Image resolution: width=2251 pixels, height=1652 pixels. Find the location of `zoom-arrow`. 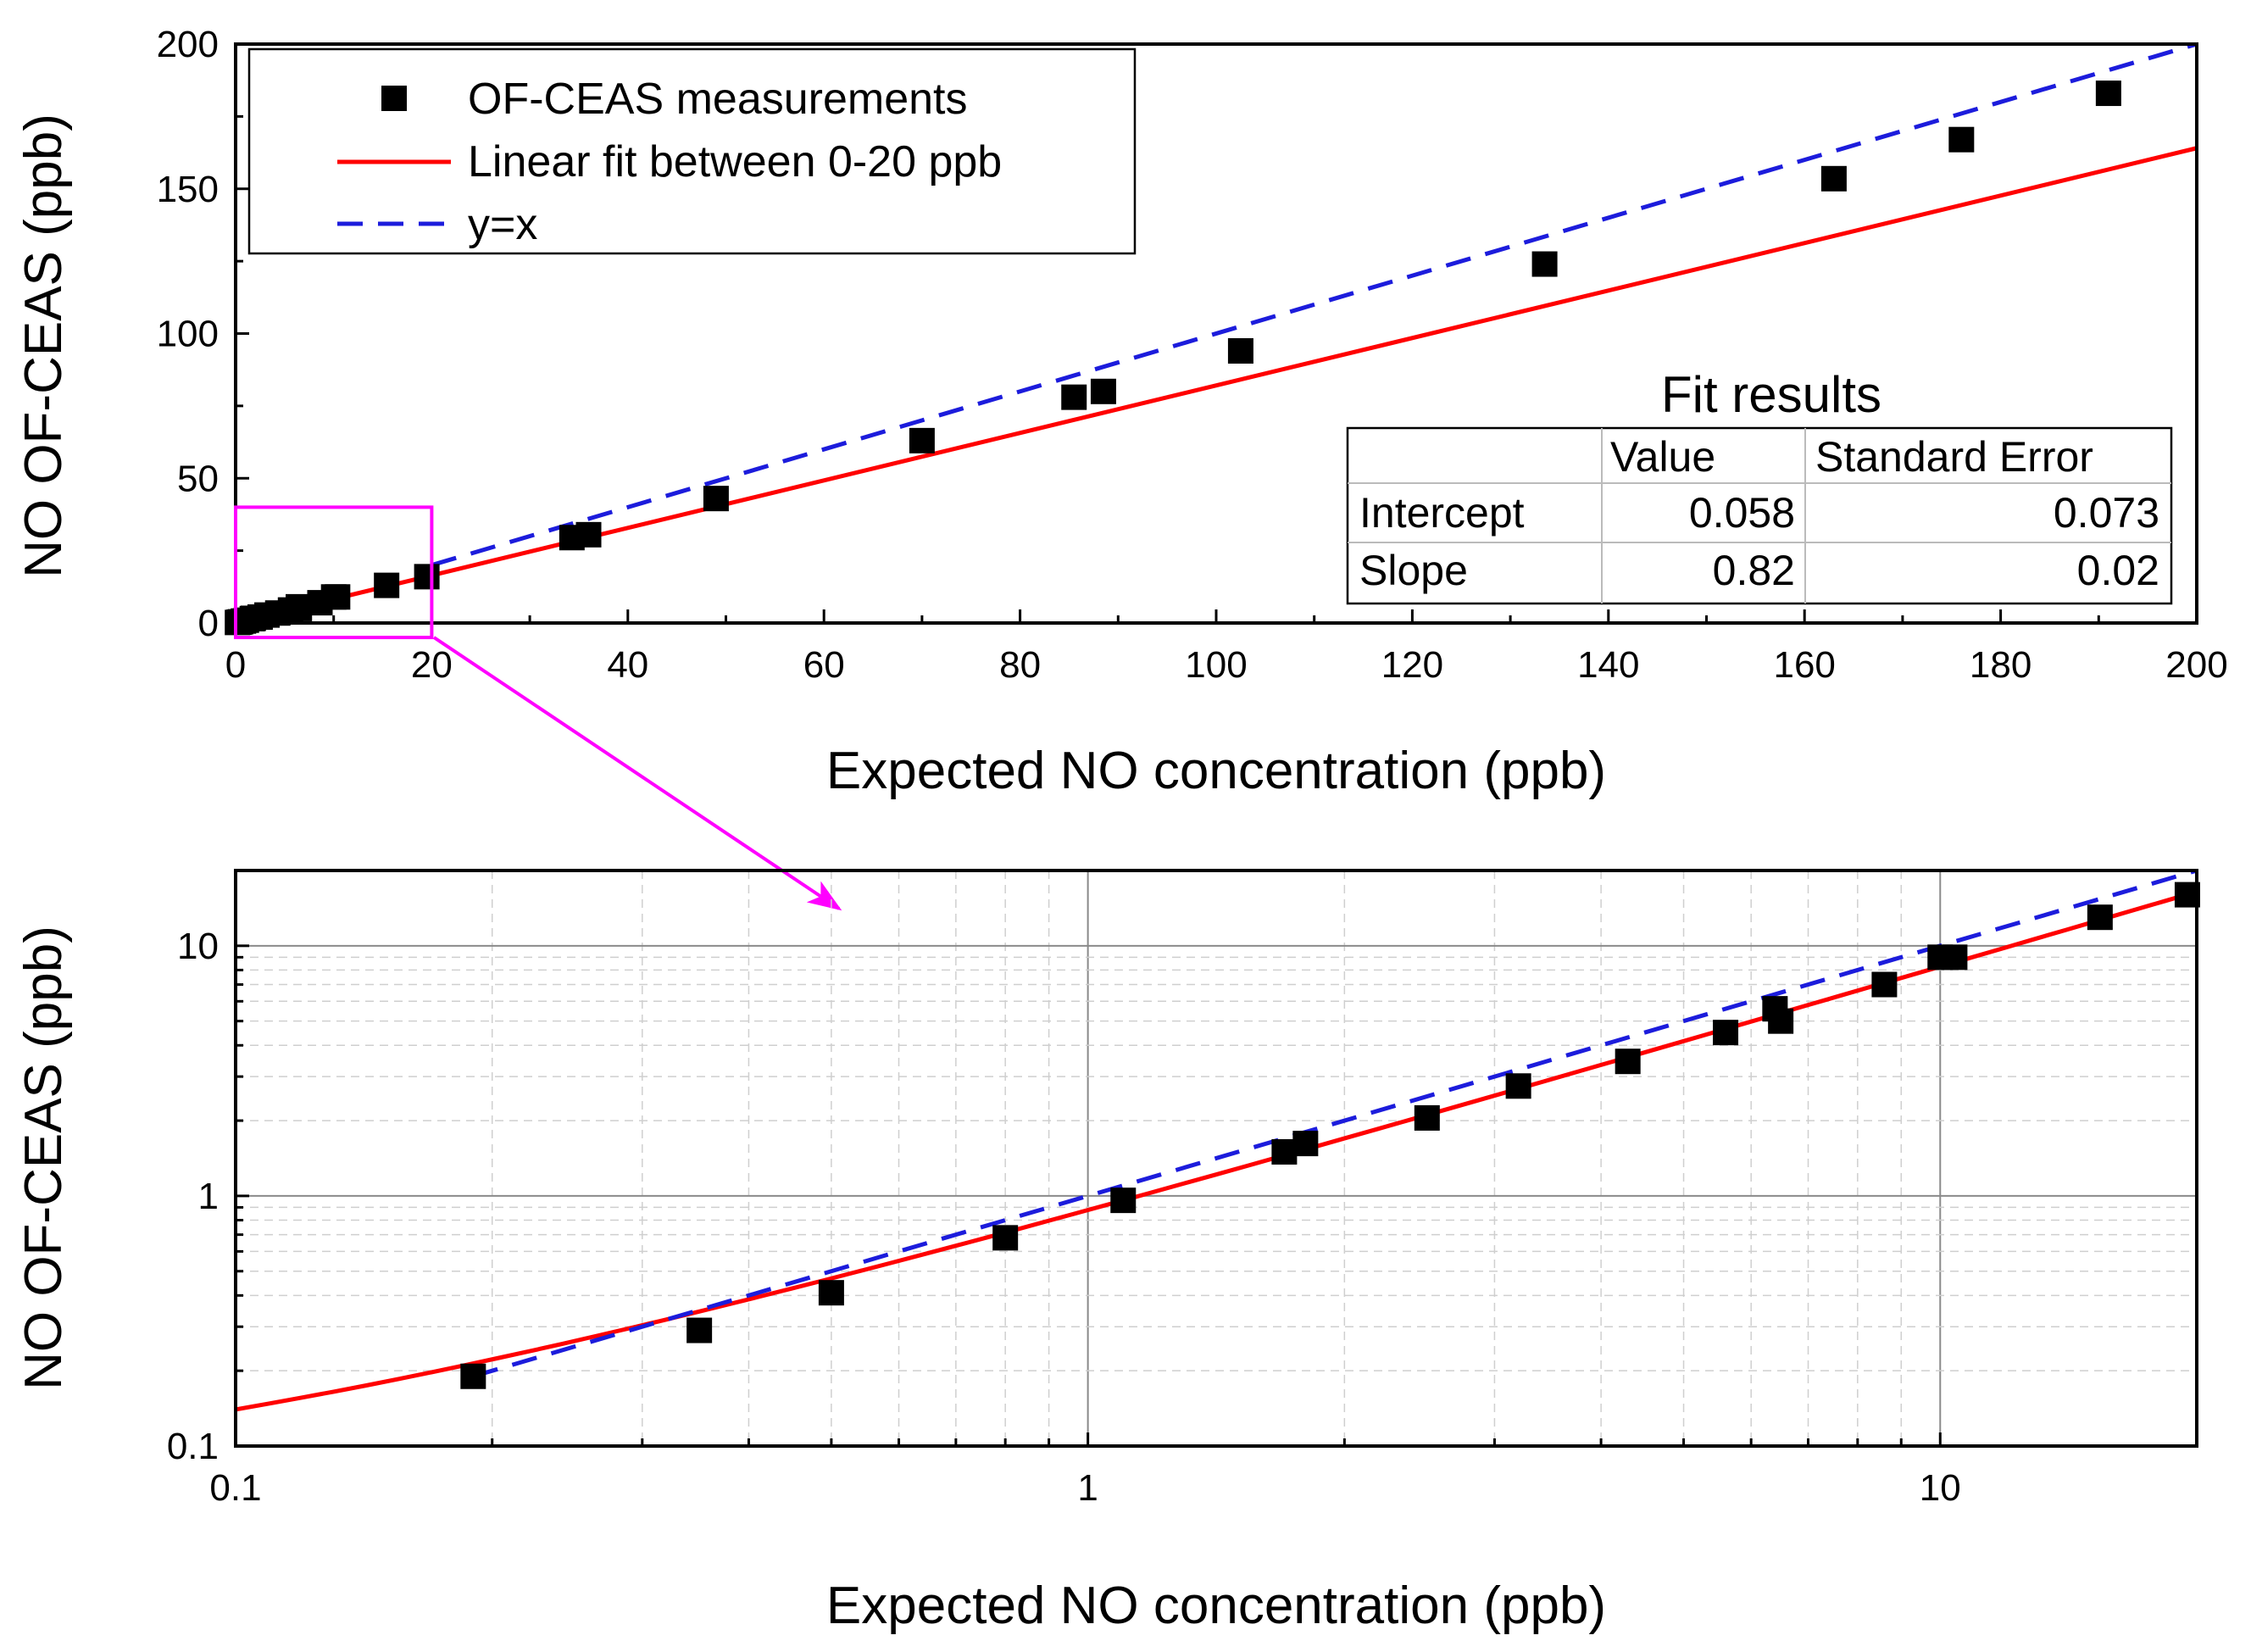

zoom-arrow is located at coordinates (637, 773).